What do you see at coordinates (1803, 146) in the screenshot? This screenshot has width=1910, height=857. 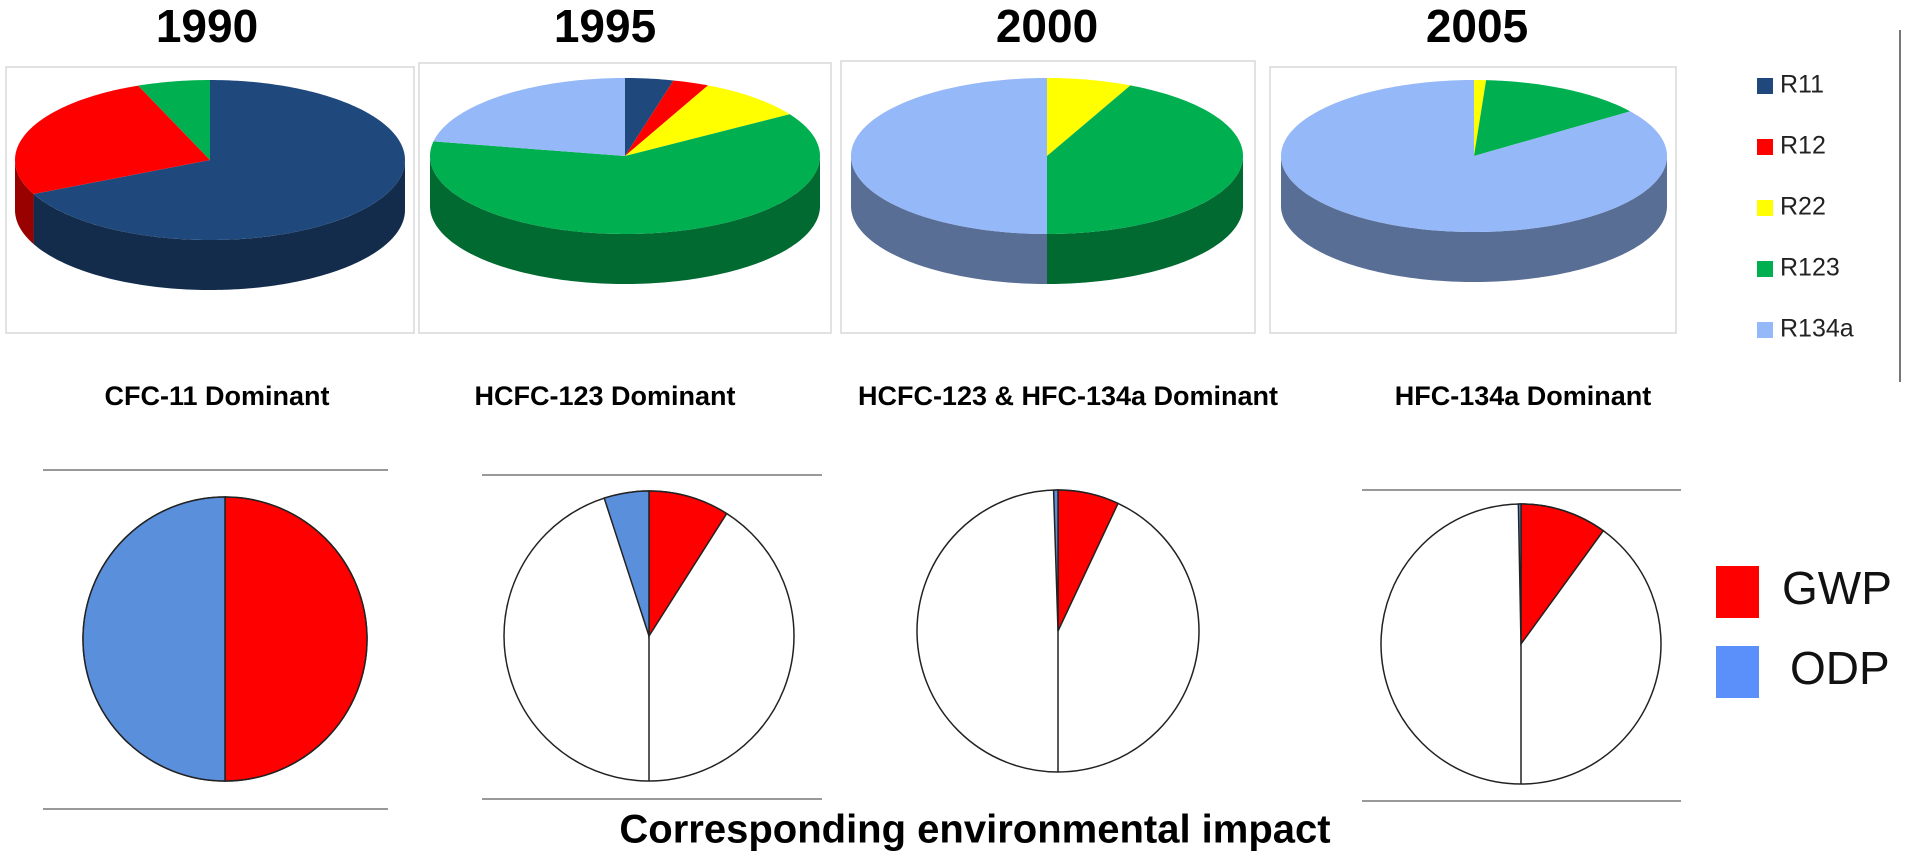 I see `legend-label: R12` at bounding box center [1803, 146].